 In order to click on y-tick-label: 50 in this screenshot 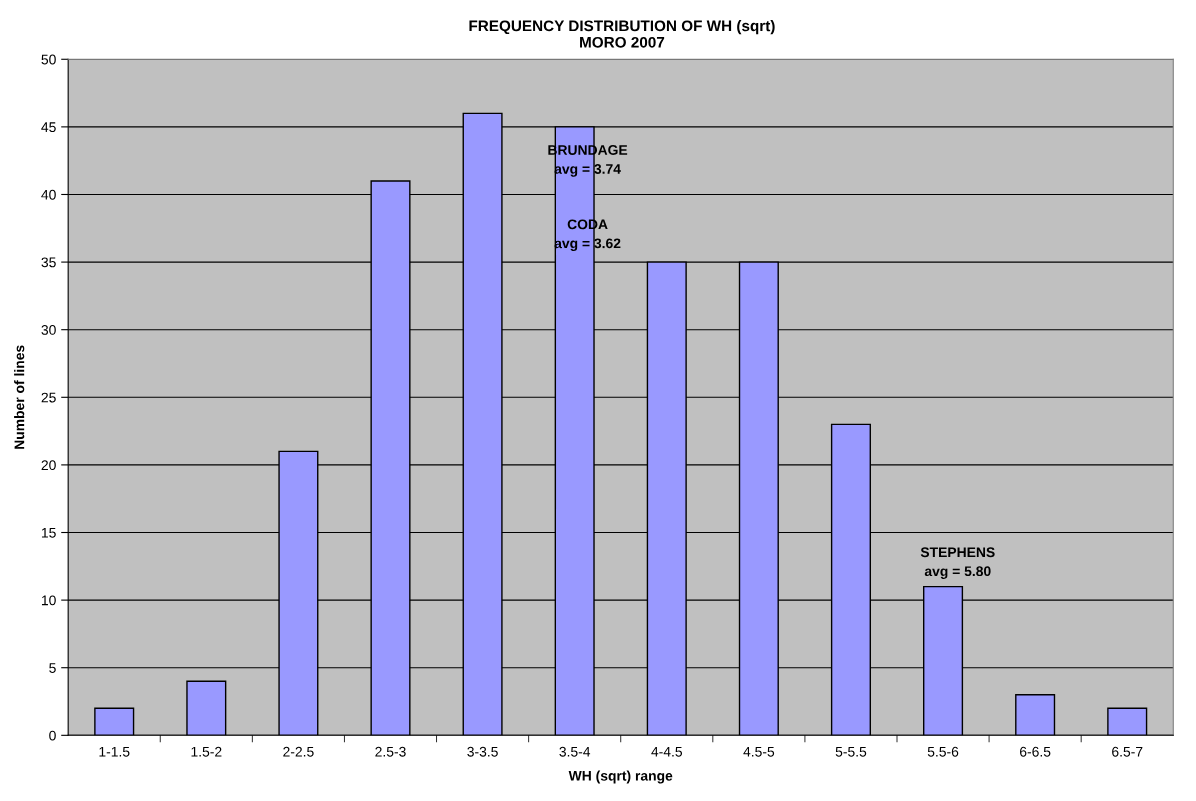, I will do `click(48, 59)`.